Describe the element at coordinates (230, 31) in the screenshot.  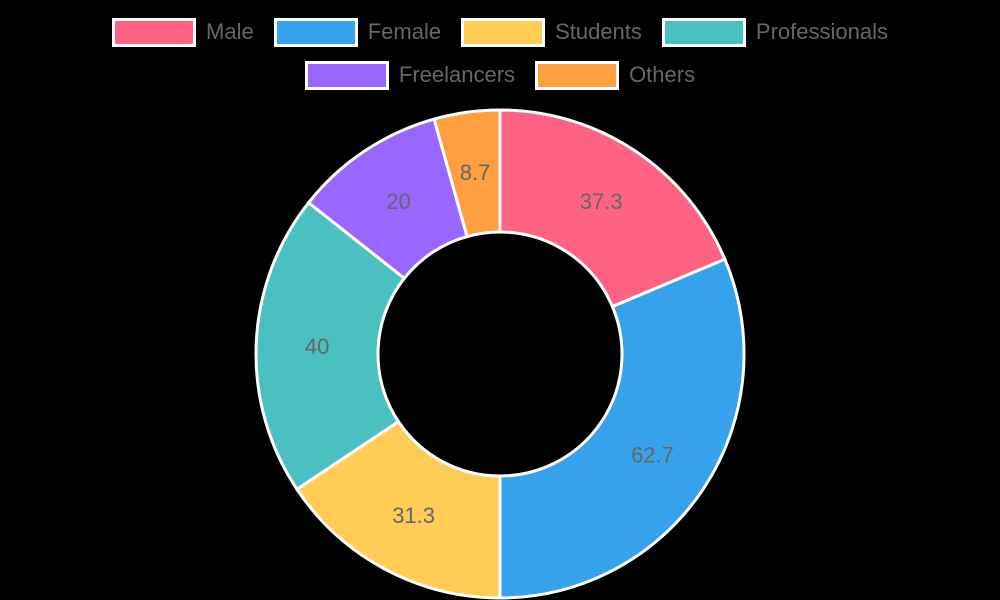
I see `legend-label-male: Male` at that location.